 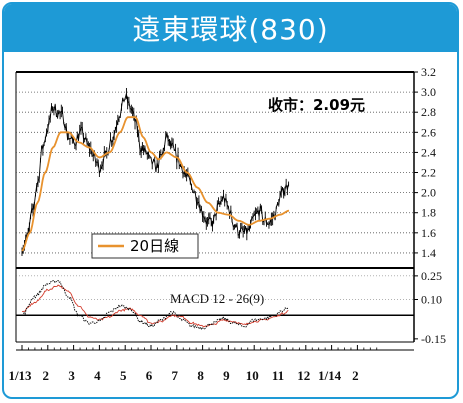 What do you see at coordinates (252, 375) in the screenshot?
I see `x-tick-label: 10` at bounding box center [252, 375].